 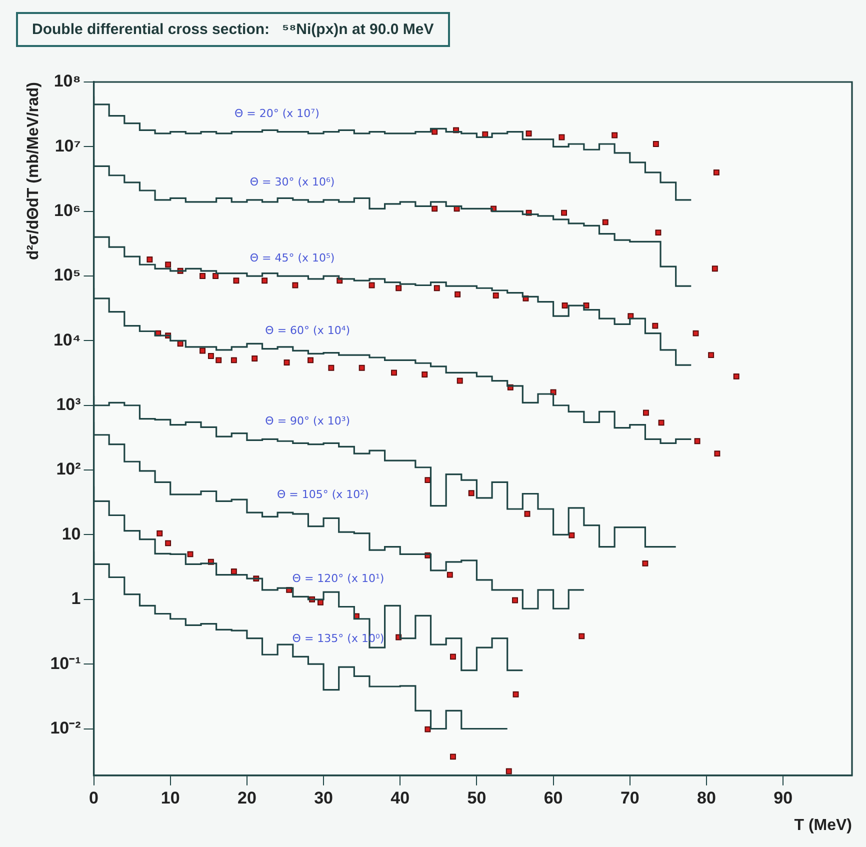 I want to click on x-tick-label: 0, so click(x=94, y=798).